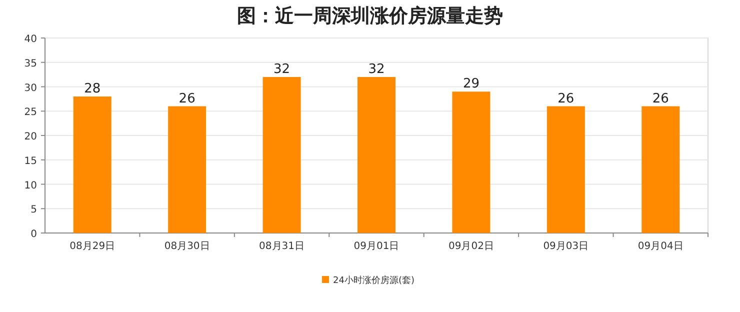 The height and width of the screenshot is (312, 740). Describe the element at coordinates (471, 246) in the screenshot. I see `xtick-label: 09月02日` at that location.